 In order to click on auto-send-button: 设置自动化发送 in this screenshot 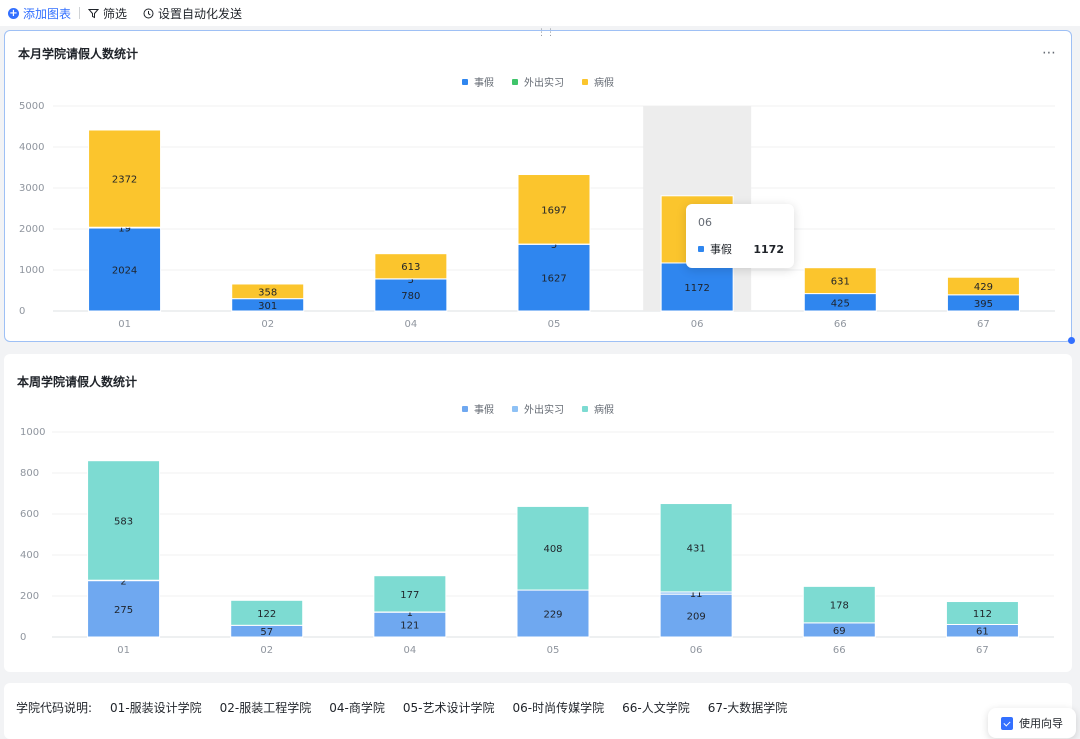, I will do `click(192, 13)`.